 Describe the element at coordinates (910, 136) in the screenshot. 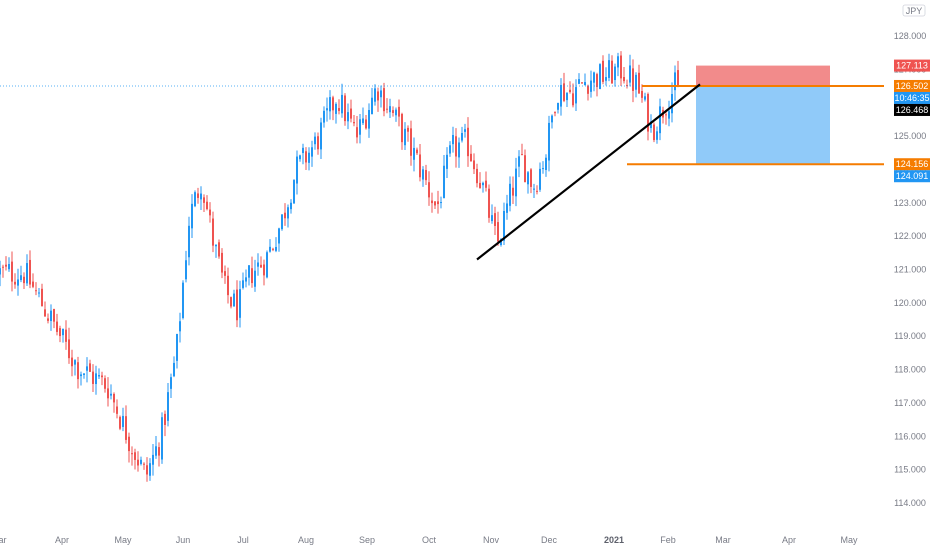

I see `y-tick-label: 125.000` at that location.